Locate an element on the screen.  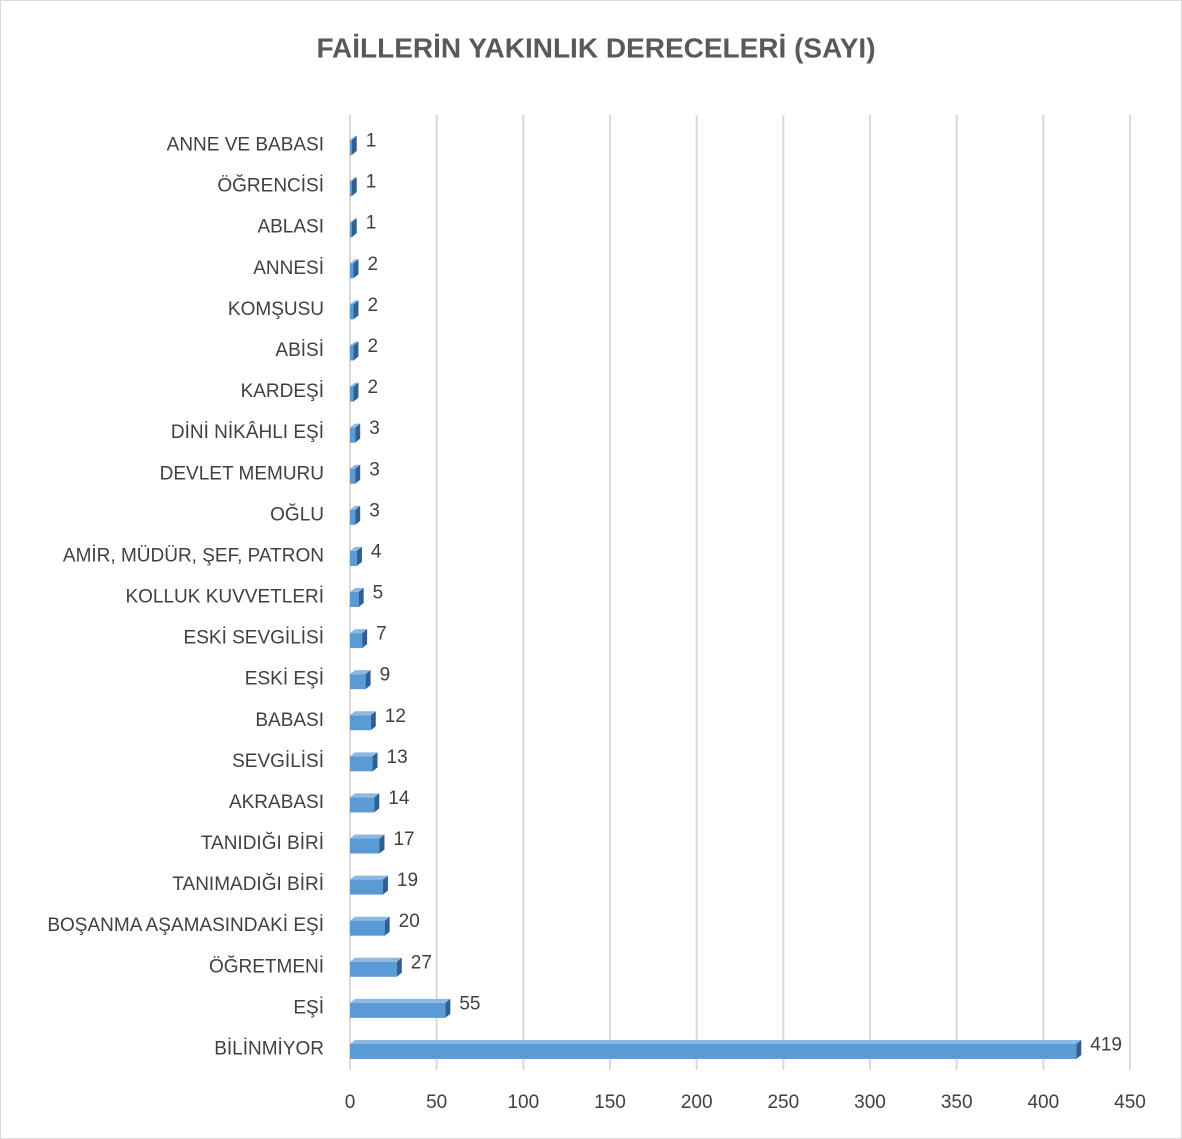
value-label: 12 is located at coordinates (395, 716).